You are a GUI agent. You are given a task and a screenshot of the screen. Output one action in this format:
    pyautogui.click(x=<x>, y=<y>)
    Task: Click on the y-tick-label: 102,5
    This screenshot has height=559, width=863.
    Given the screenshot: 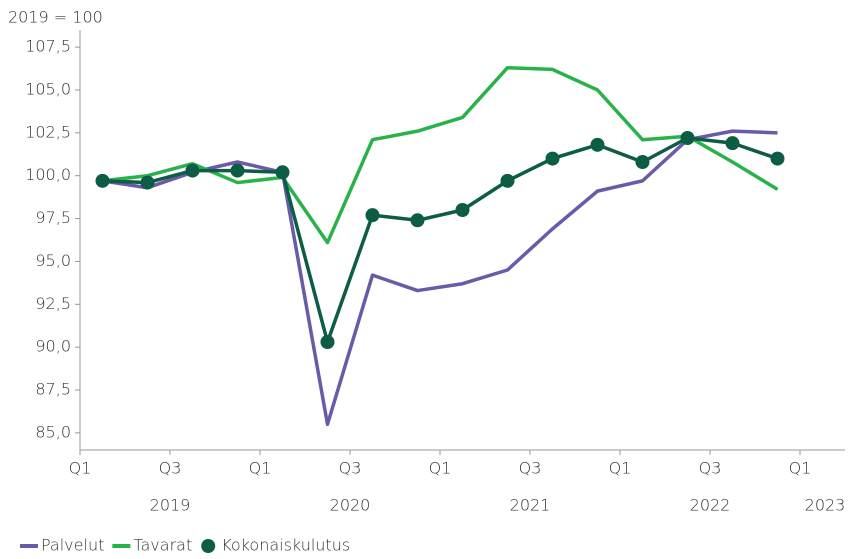 What is the action you would take?
    pyautogui.click(x=48, y=131)
    